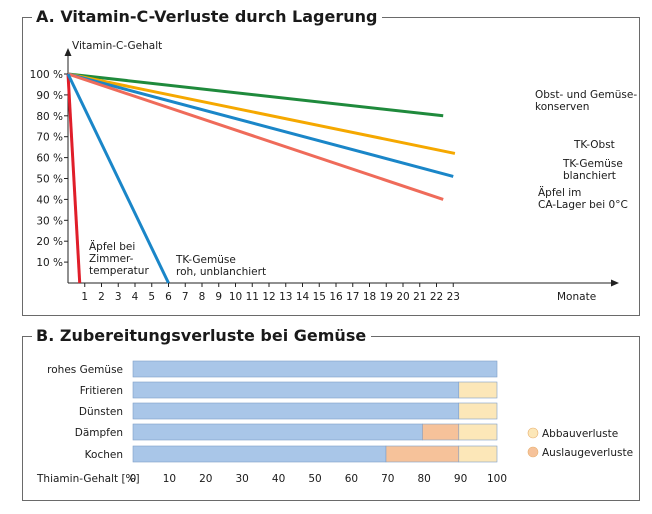 This screenshot has height=514, width=652. What do you see at coordinates (88, 479) in the screenshot?
I see `x-axis-label: Thiamin-Gehalt [%]` at bounding box center [88, 479].